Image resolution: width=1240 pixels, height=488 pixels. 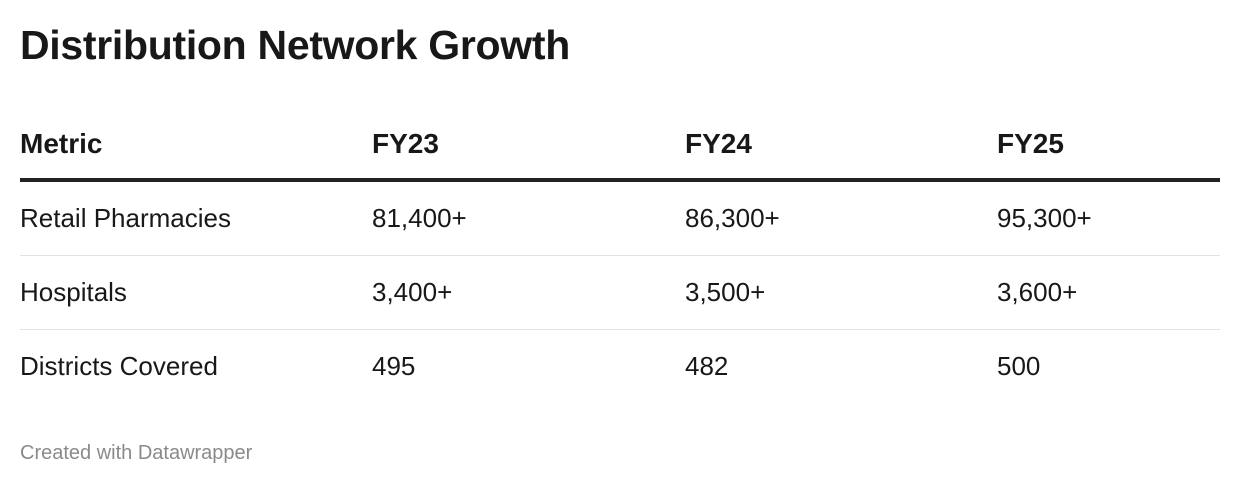 I want to click on column-header-fy24: FY24, so click(x=718, y=143).